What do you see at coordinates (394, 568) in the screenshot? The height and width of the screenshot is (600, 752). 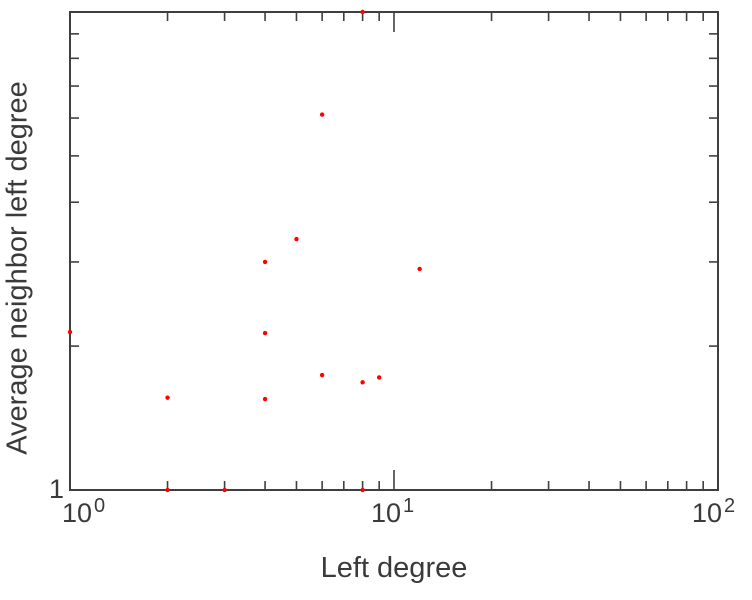 I see `x-axis-title: Left degree` at bounding box center [394, 568].